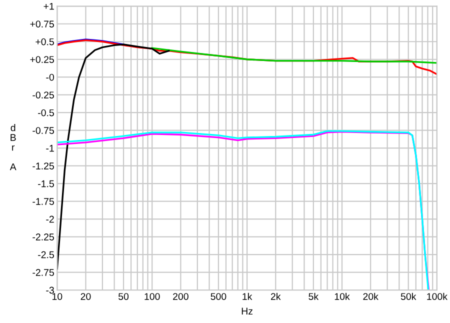  Describe the element at coordinates (50, 148) in the screenshot. I see `y-tick-label: -1` at that location.